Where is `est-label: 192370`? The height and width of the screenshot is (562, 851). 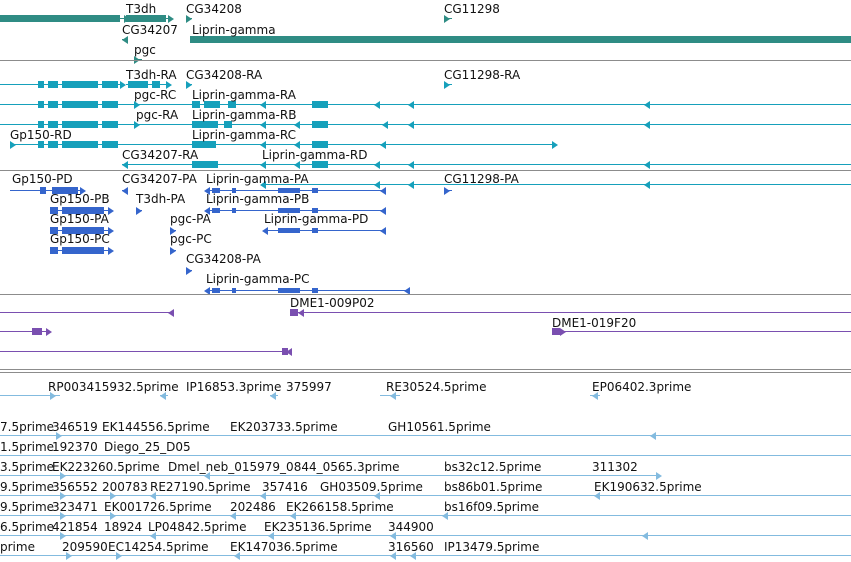 est-label: 192370 is located at coordinates (75, 447).